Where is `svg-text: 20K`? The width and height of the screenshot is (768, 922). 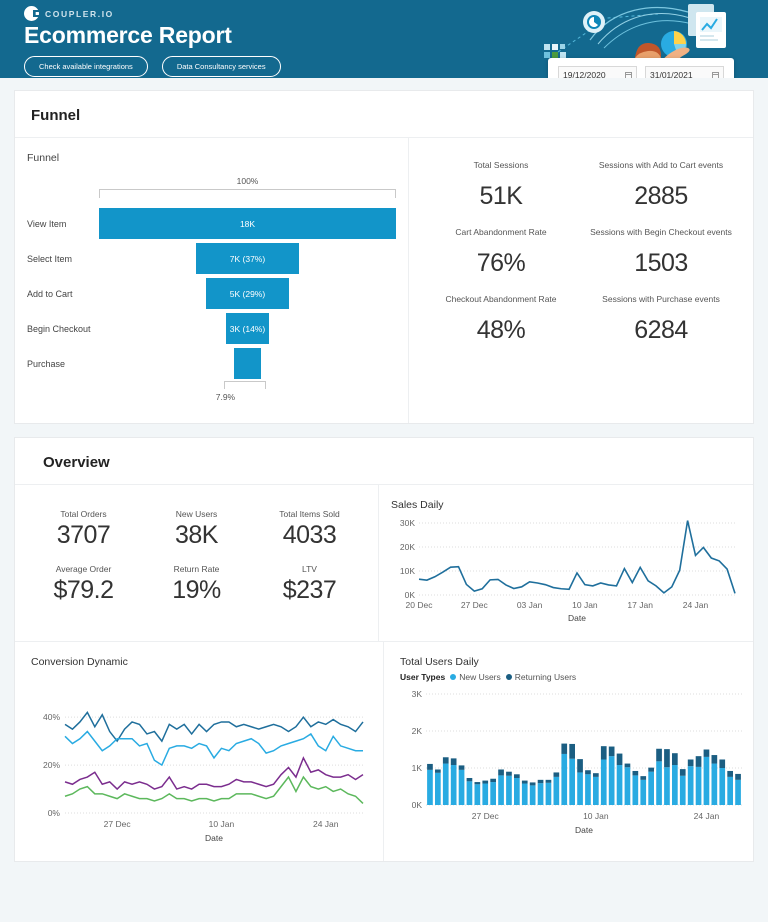
svg-text: 20K is located at coordinates (407, 547).